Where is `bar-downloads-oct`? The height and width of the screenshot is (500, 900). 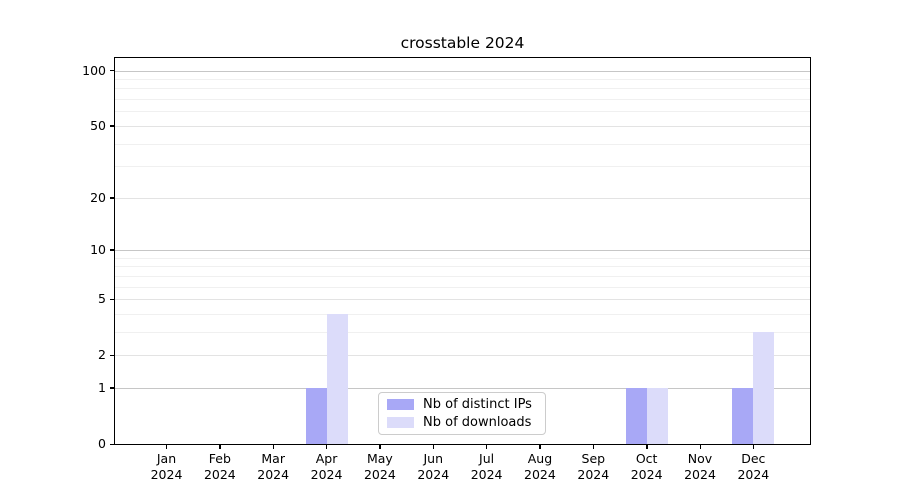
bar-downloads-oct is located at coordinates (657, 415).